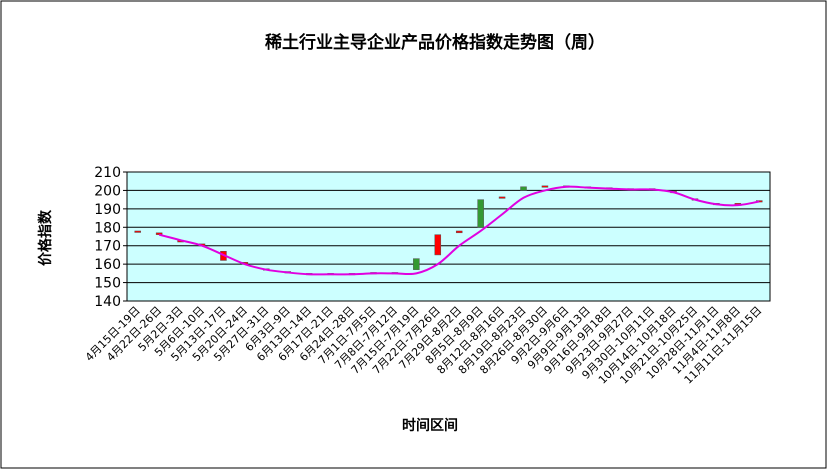 Image resolution: width=828 pixels, height=470 pixels. I want to click on y-axis-title: 价格指数, so click(45, 237).